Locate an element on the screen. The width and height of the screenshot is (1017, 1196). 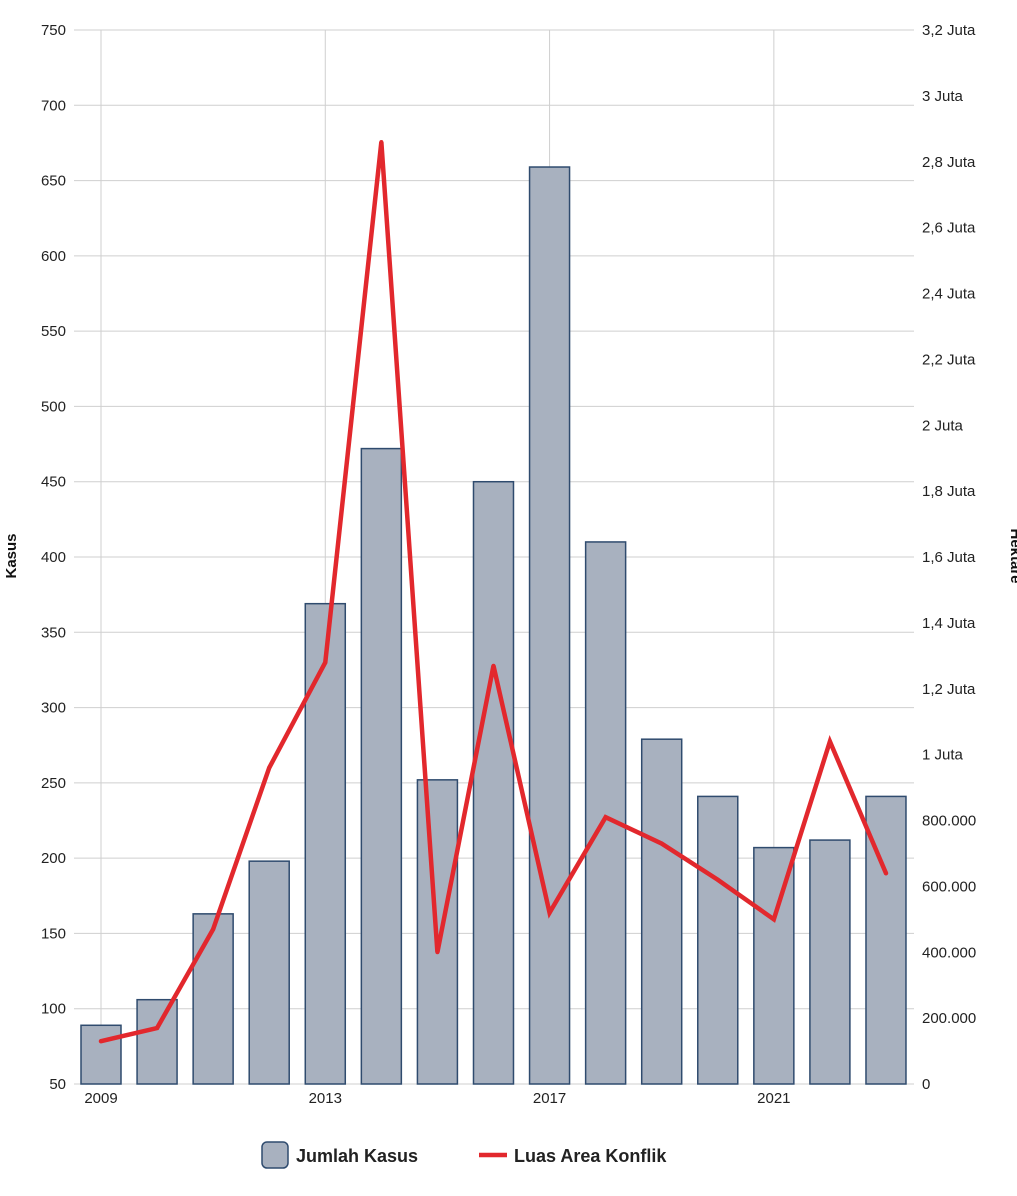
left-tick-label: 600 is located at coordinates (53, 256).